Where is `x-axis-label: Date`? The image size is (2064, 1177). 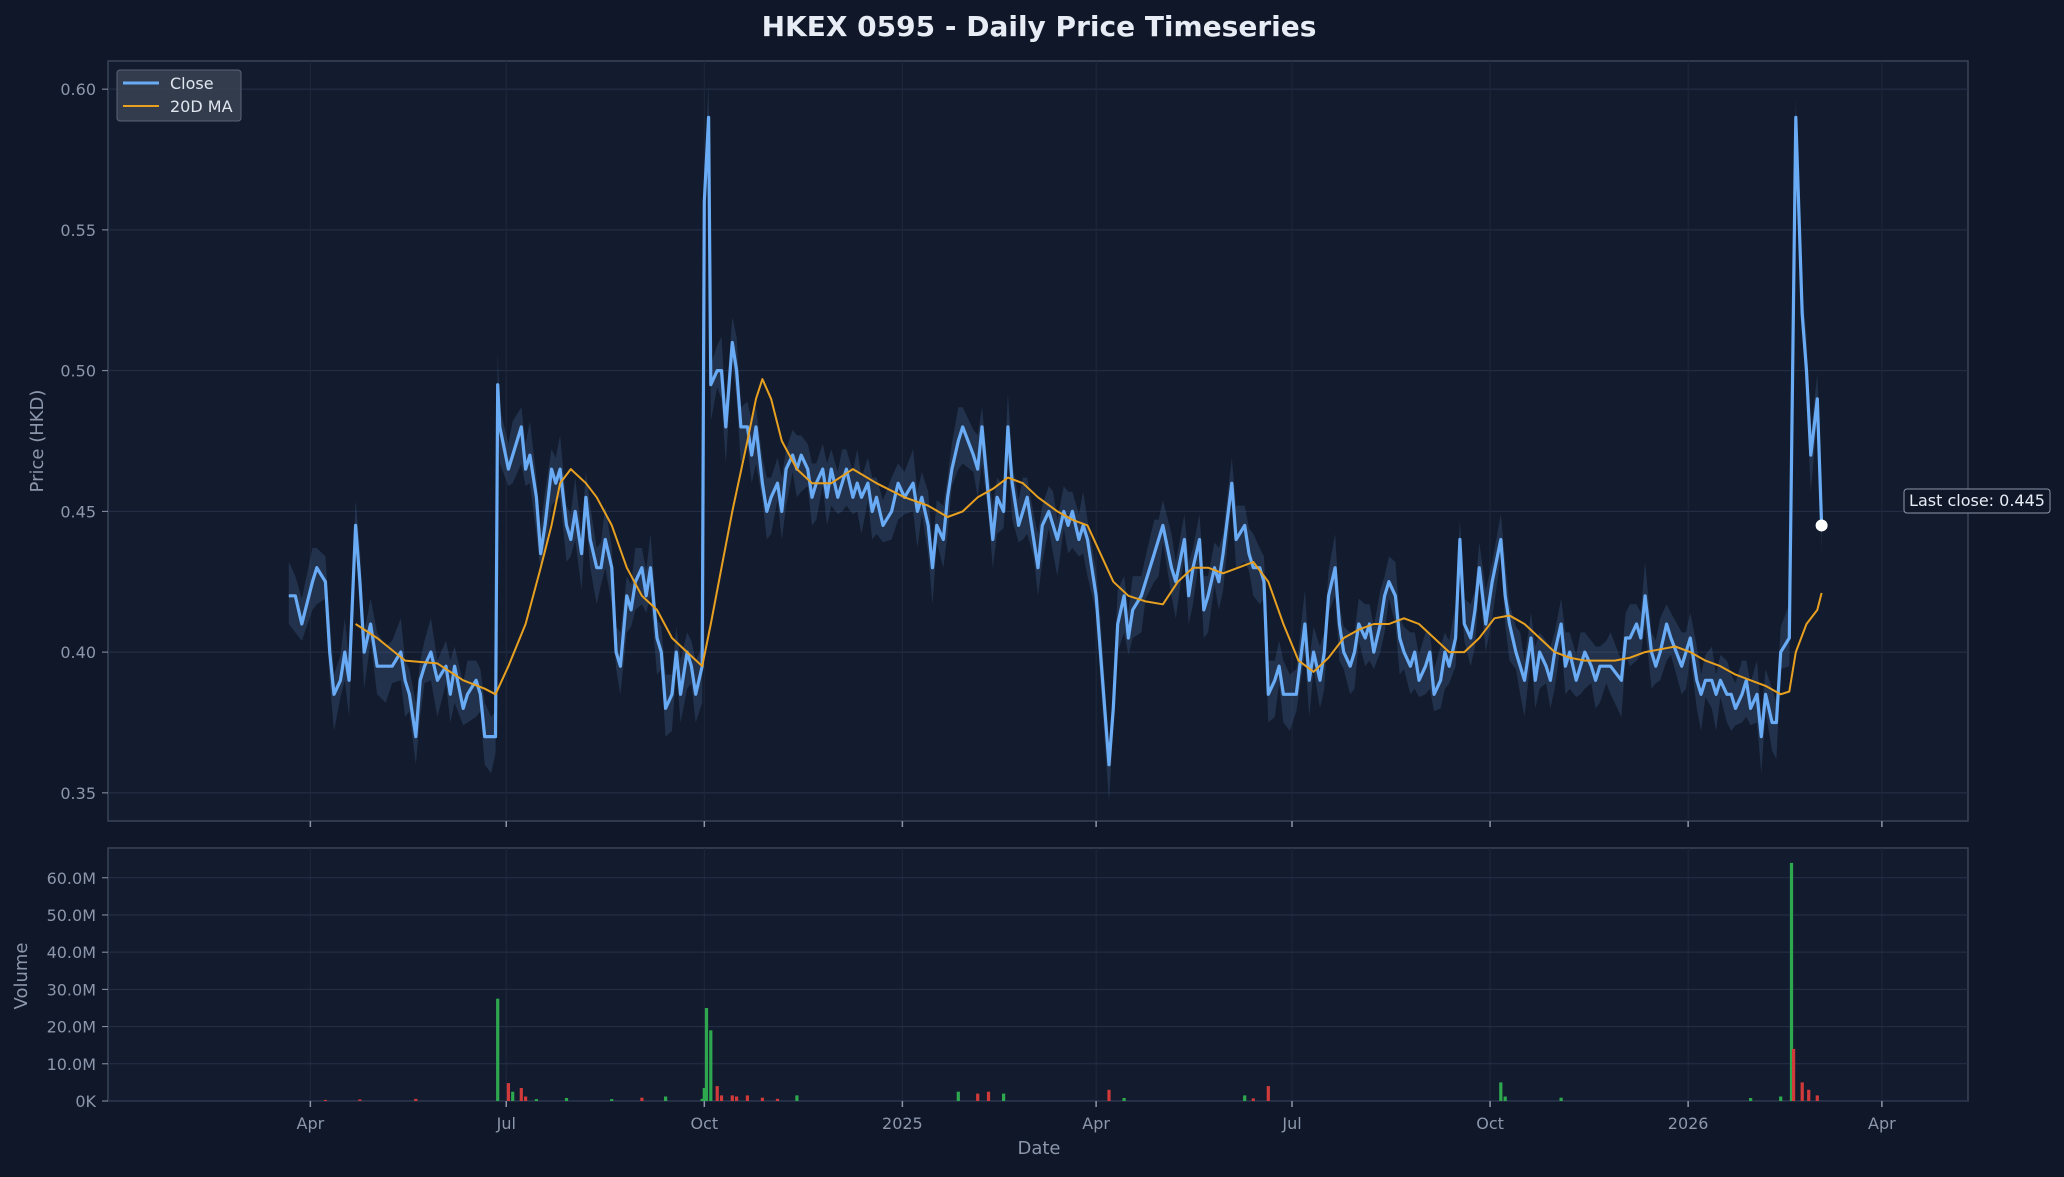 x-axis-label: Date is located at coordinates (1038, 1148).